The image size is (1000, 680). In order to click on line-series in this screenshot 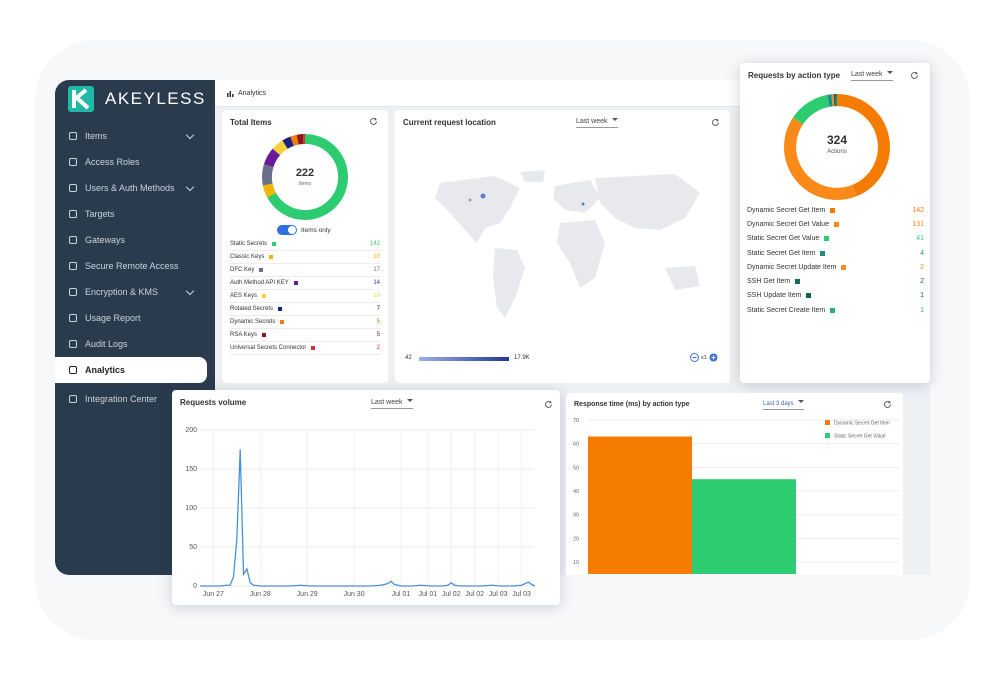, I will do `click(368, 518)`.